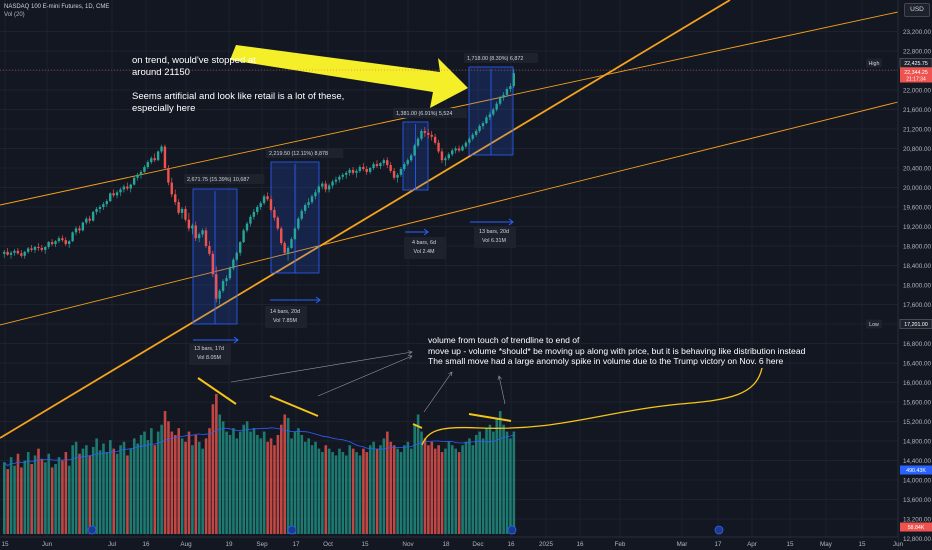  I want to click on price-tick-label: 15,200.00, so click(917, 422).